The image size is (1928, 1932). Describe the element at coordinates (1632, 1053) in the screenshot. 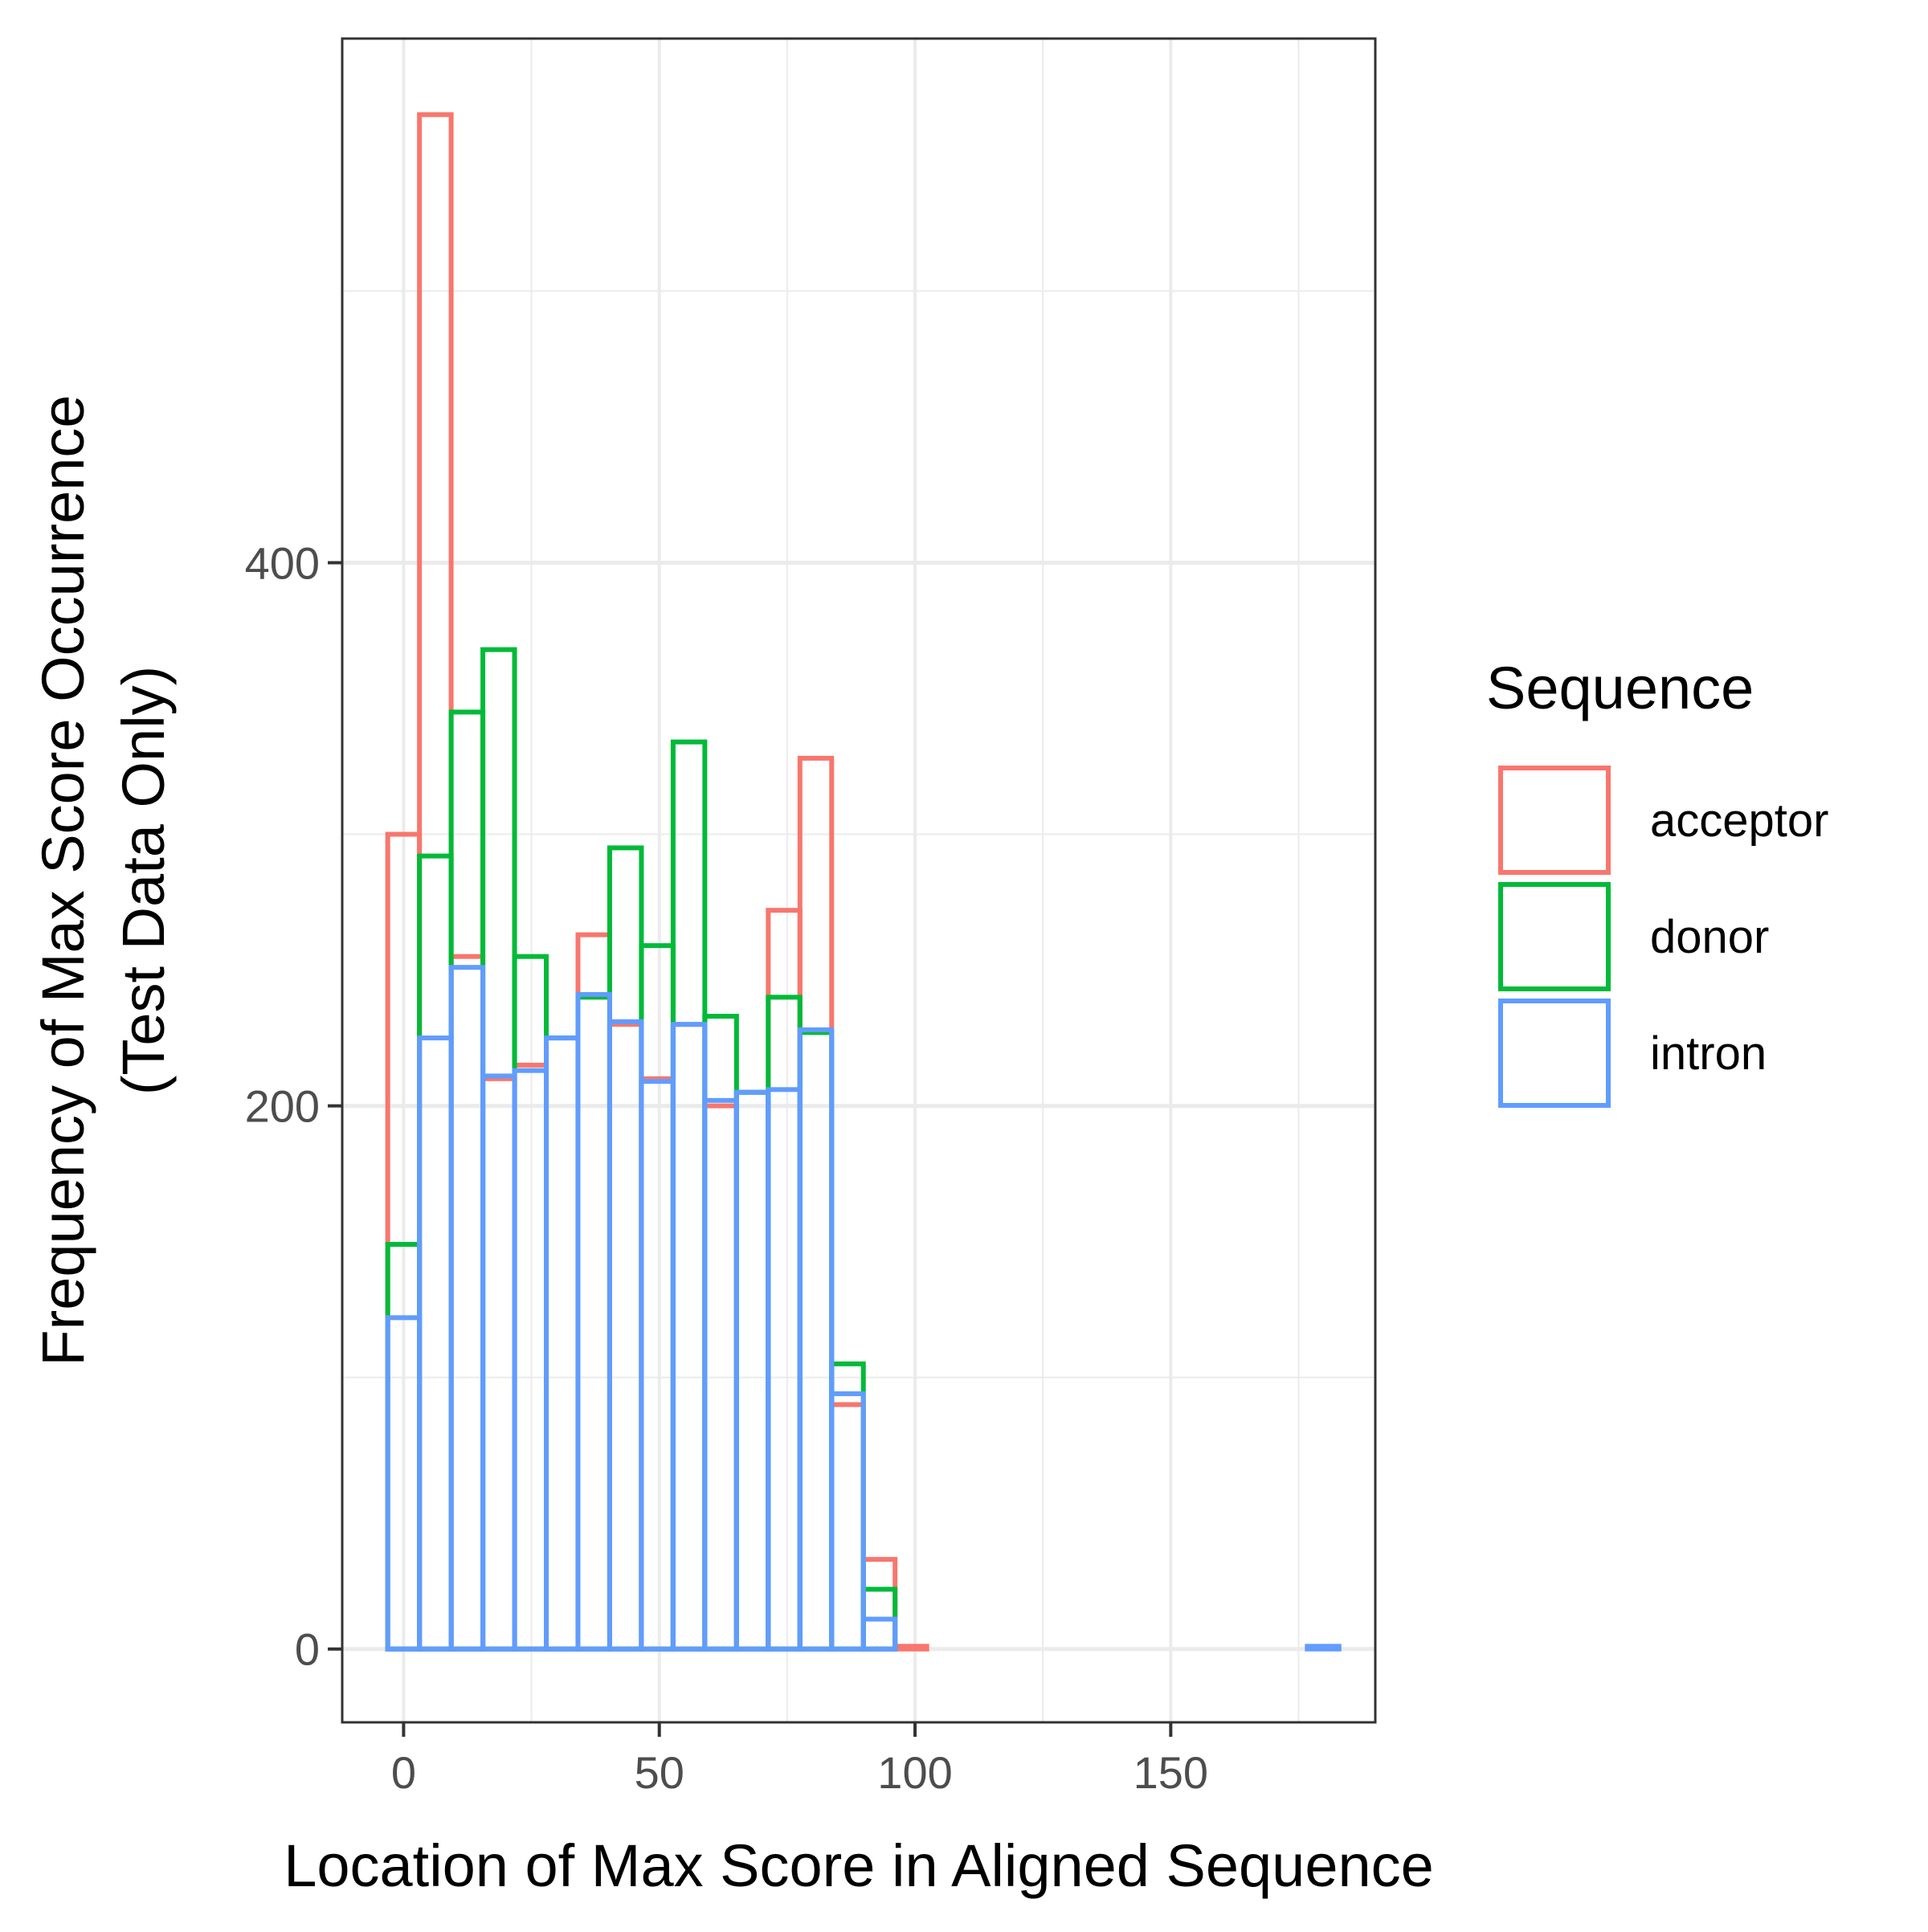

I see `legend-item-intron: intron` at that location.